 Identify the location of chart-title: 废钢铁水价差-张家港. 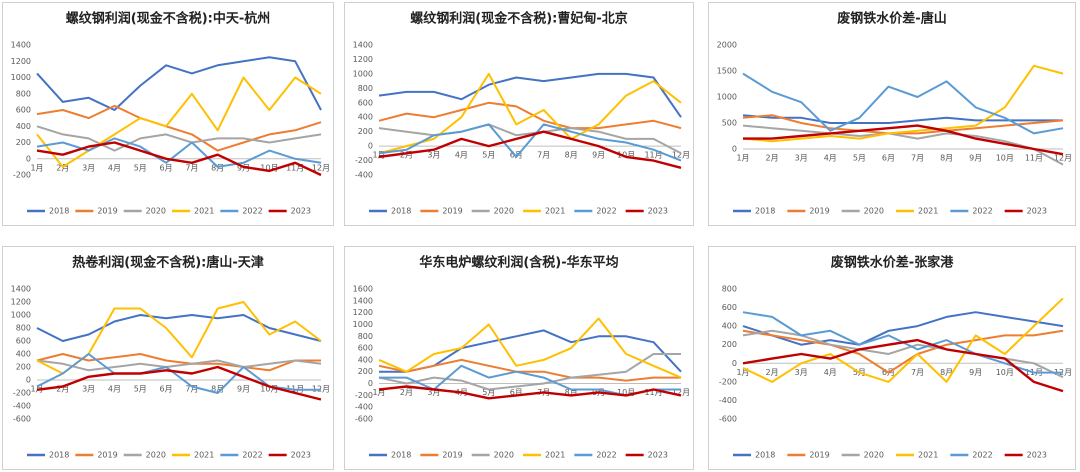
(892, 263).